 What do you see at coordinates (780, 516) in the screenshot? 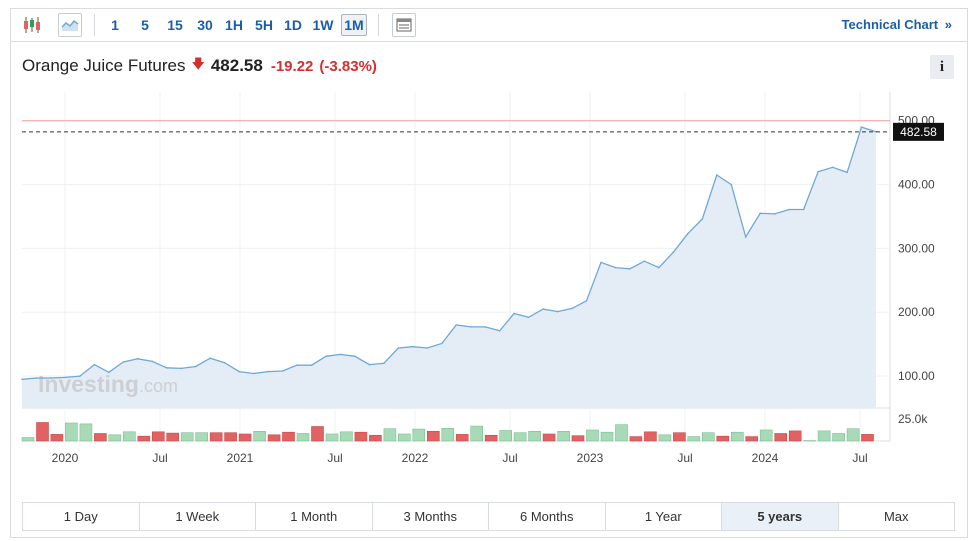
I see `range-5-years: 5 years` at bounding box center [780, 516].